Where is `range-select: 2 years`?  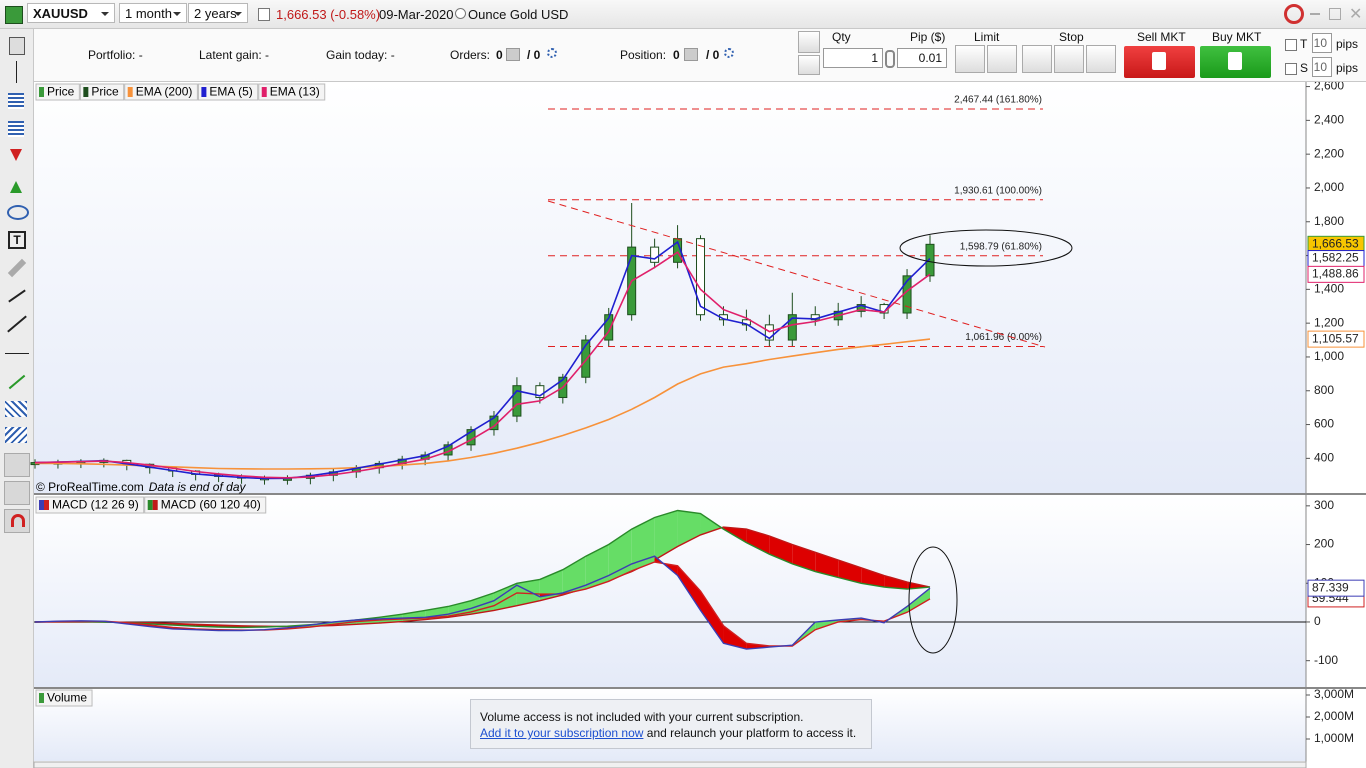 range-select: 2 years is located at coordinates (218, 13).